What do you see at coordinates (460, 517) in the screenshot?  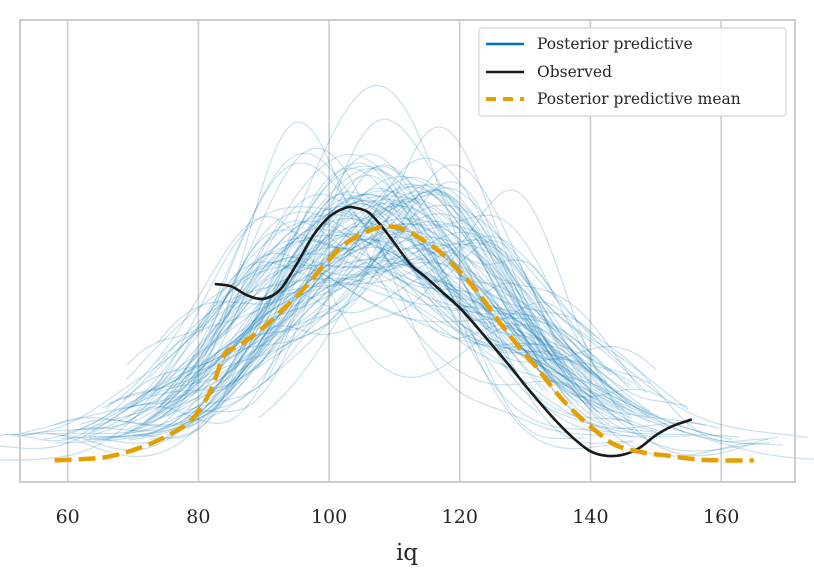 I see `x-tick-label-120: 120` at bounding box center [460, 517].